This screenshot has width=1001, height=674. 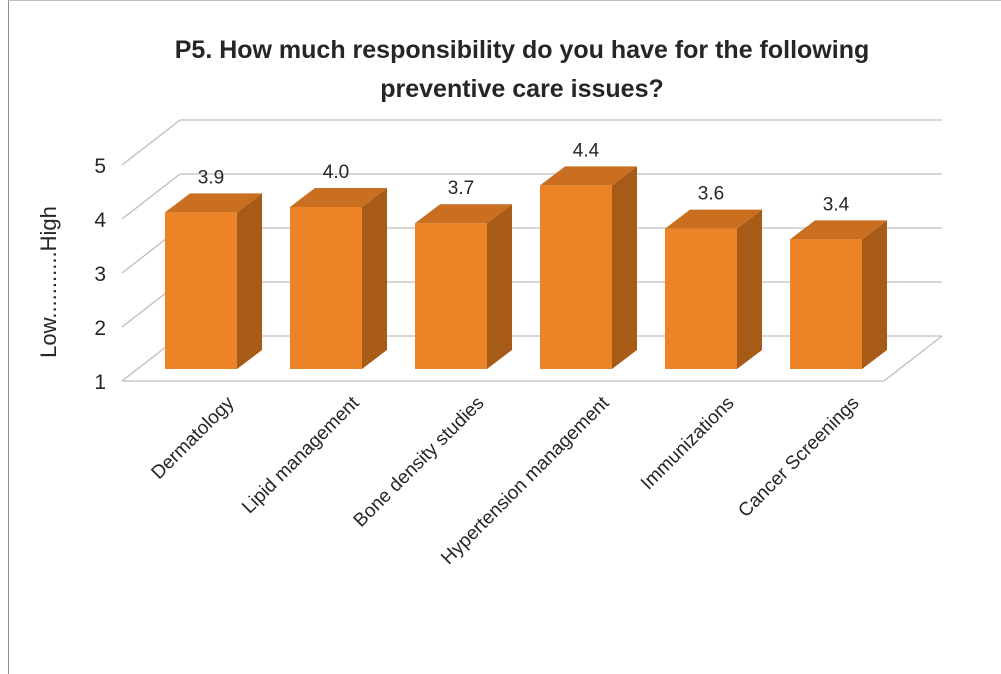 What do you see at coordinates (461, 188) in the screenshot?
I see `data-label: 3.7` at bounding box center [461, 188].